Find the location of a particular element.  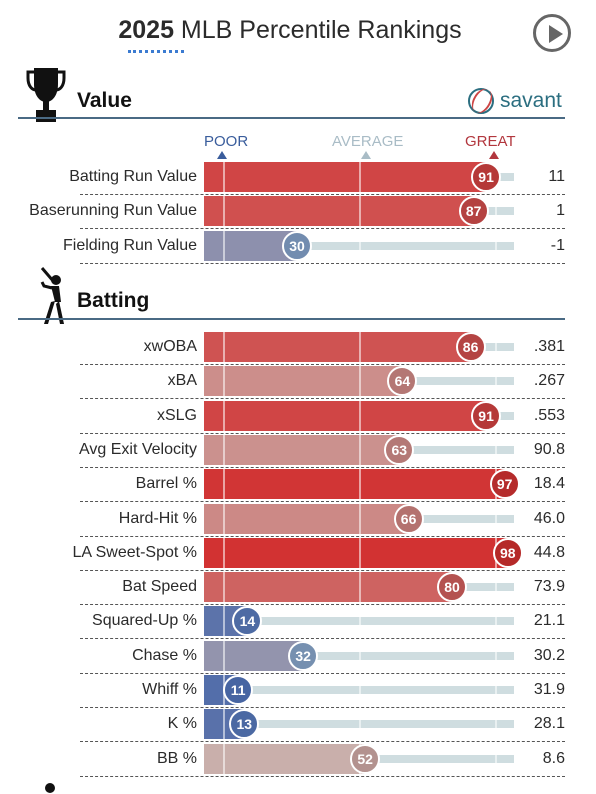

metric-value: 73.9 is located at coordinates (549, 587).